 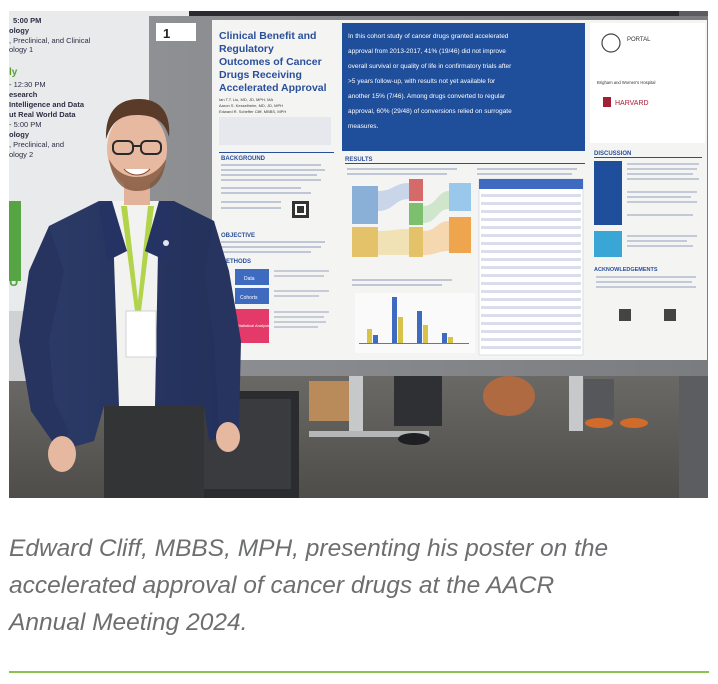 What do you see at coordinates (632, 103) in the screenshot?
I see `harvard-logo-text: HARVARD` at bounding box center [632, 103].